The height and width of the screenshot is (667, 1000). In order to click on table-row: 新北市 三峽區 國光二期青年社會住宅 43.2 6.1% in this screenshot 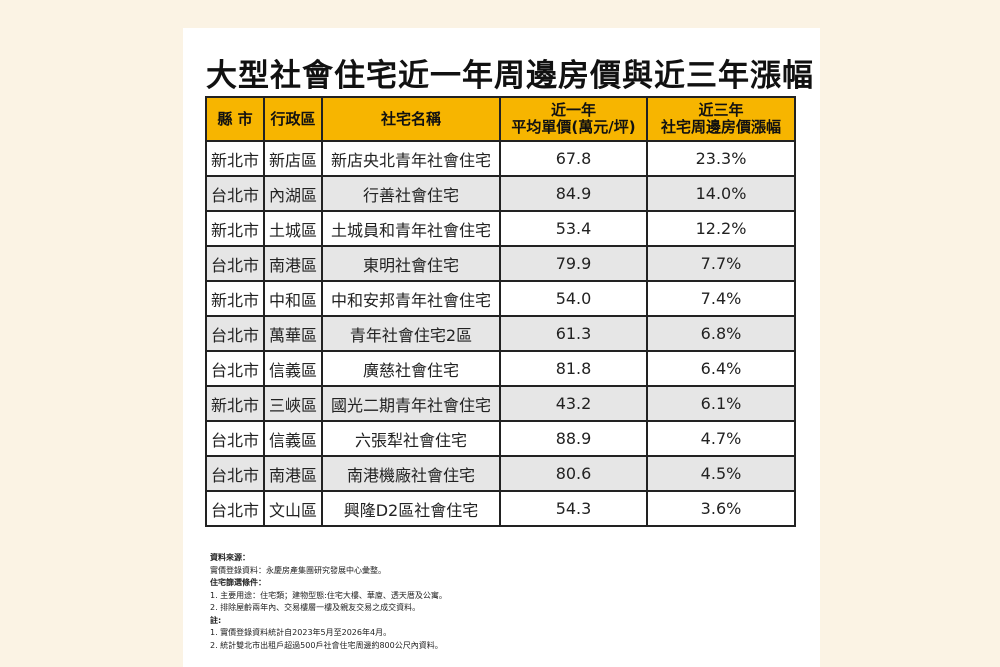, I will do `click(500, 403)`.